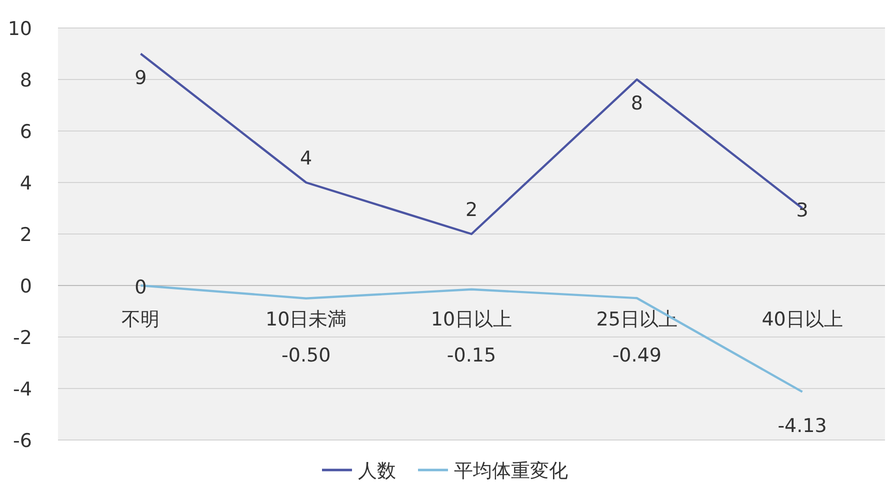 This screenshot has width=892, height=490. Describe the element at coordinates (471, 355) in the screenshot. I see `data-label: -0.15` at that location.